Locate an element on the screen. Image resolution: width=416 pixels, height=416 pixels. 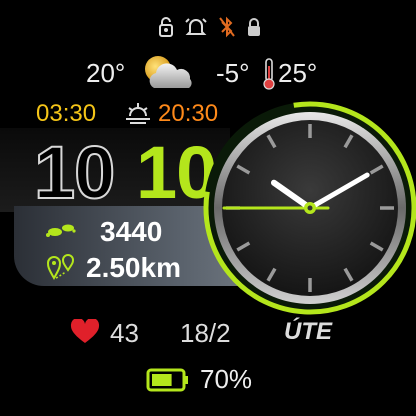
current-temperature: 20° is located at coordinates (105, 73).